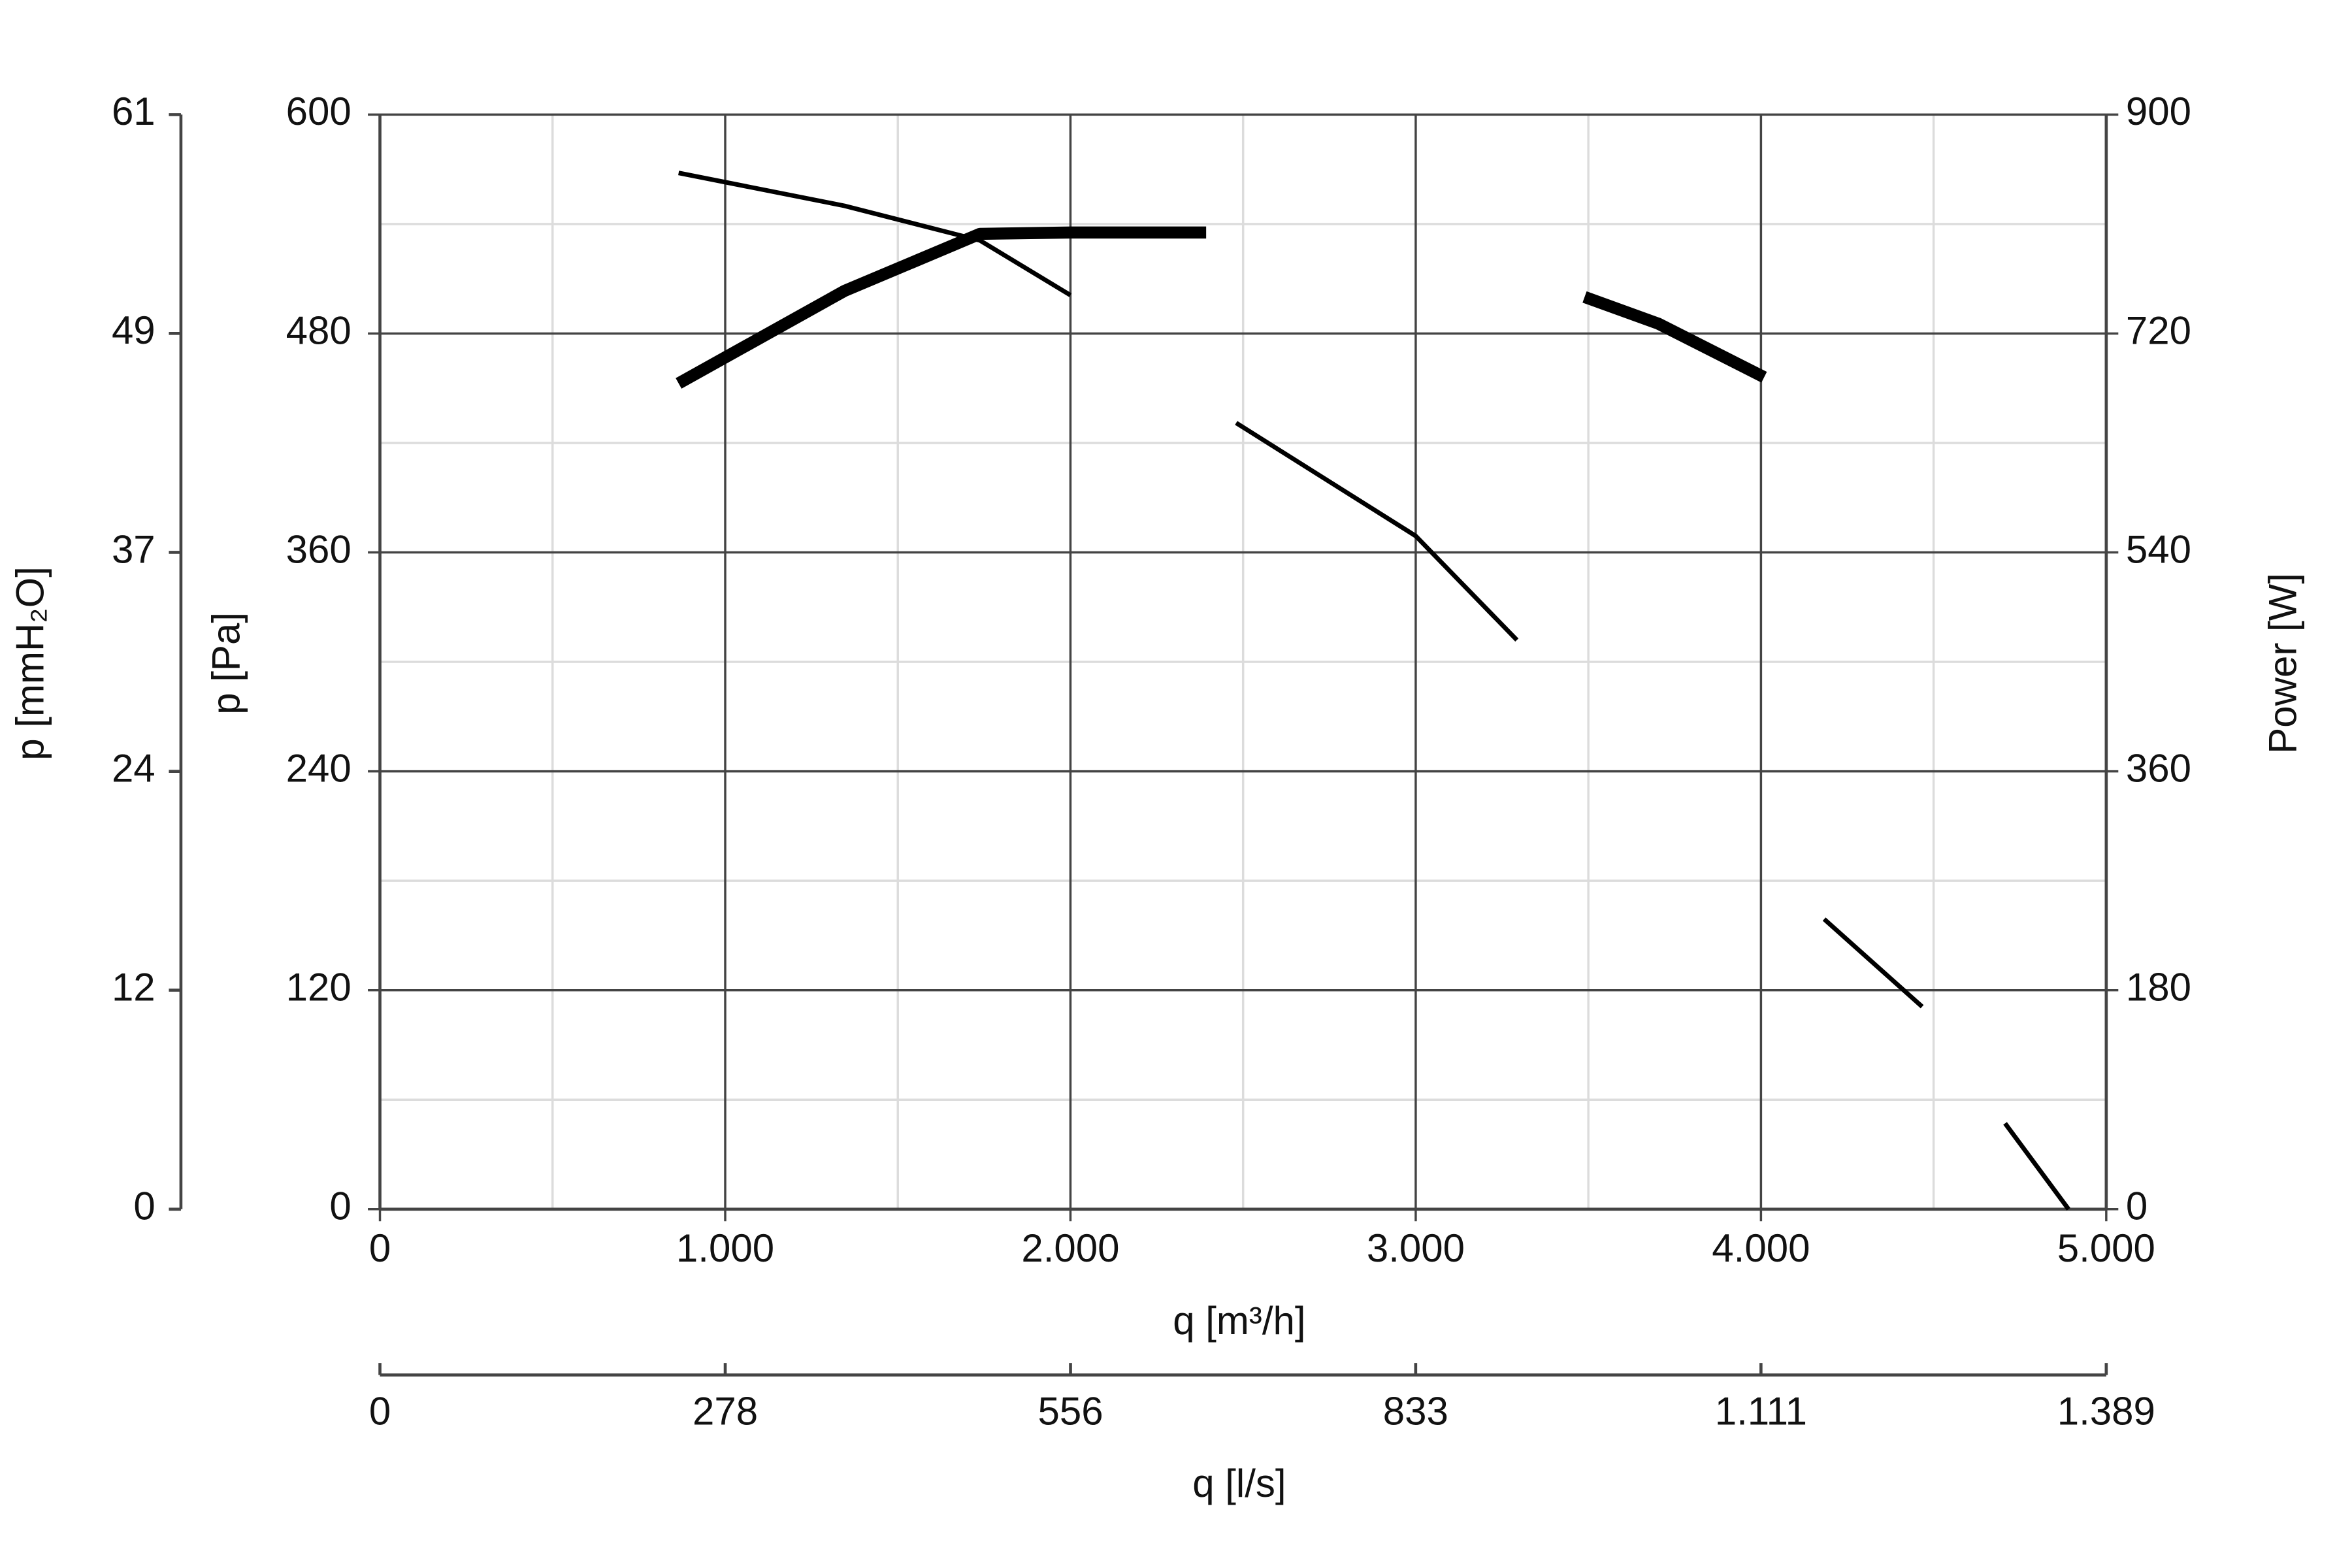  I want to click on x-axis-title: q [m³/h], so click(1239, 1321).